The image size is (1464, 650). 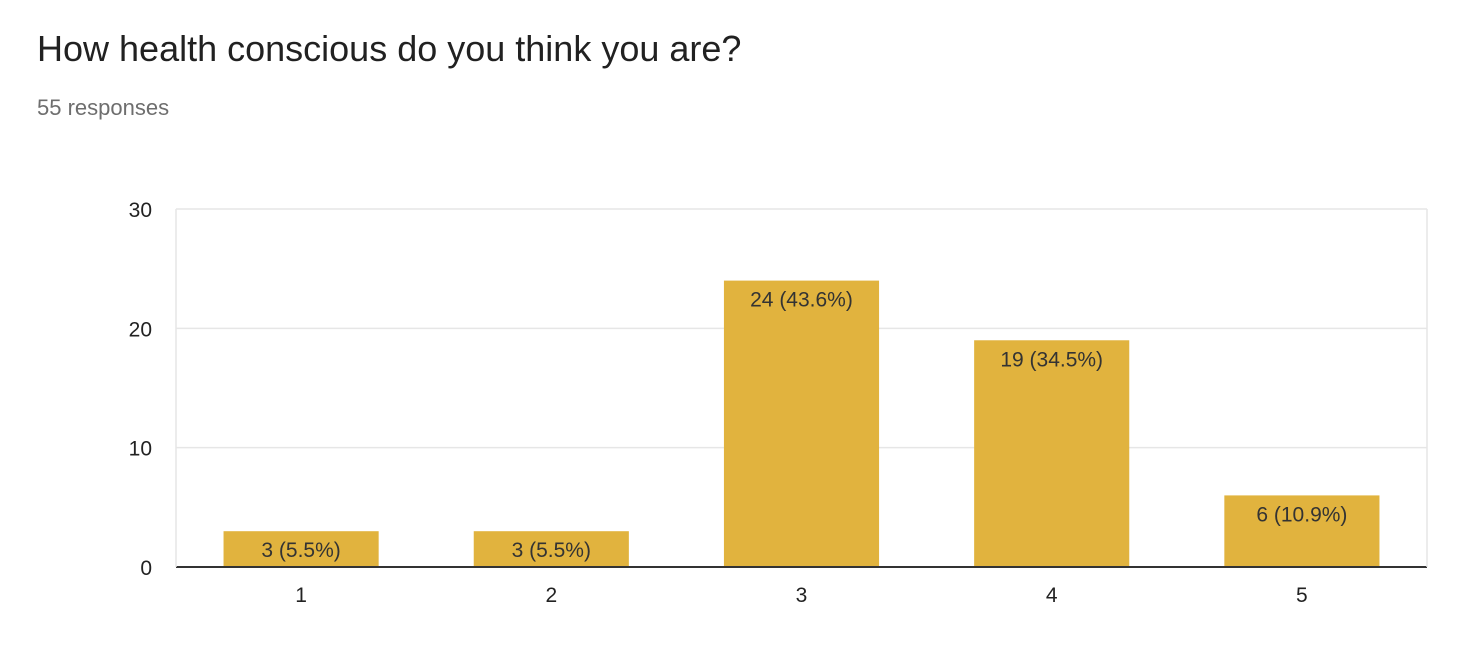 I want to click on x-tick-label: 3, so click(x=802, y=595).